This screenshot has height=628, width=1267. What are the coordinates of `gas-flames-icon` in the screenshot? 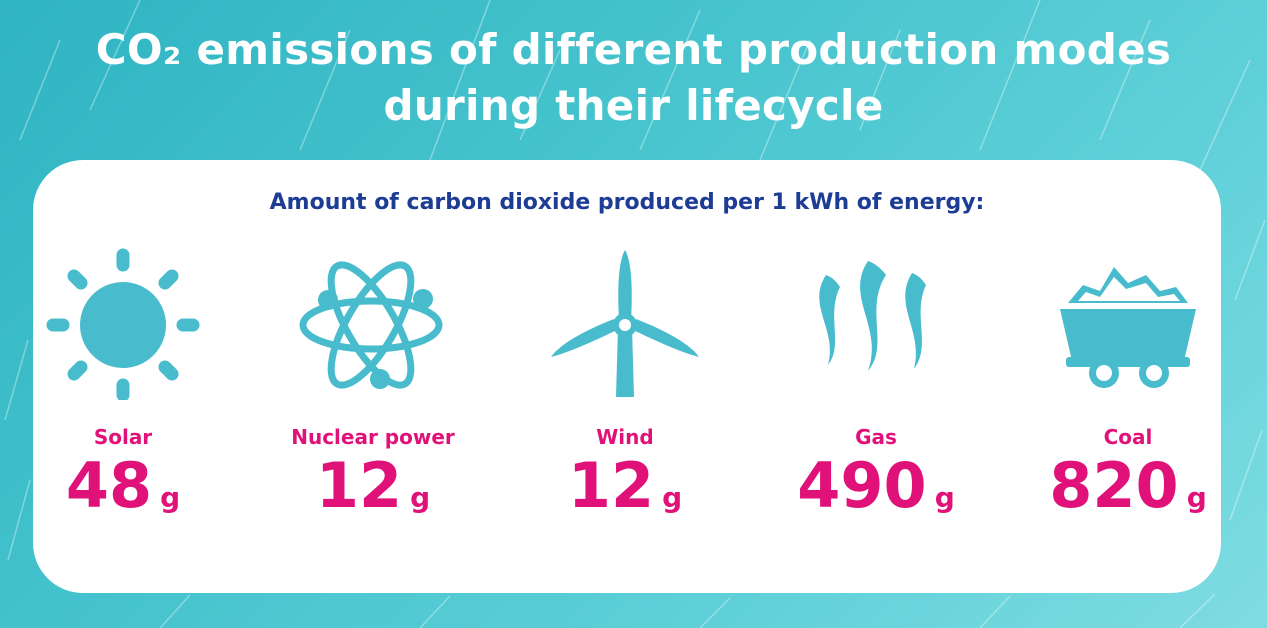 It's located at (872, 316).